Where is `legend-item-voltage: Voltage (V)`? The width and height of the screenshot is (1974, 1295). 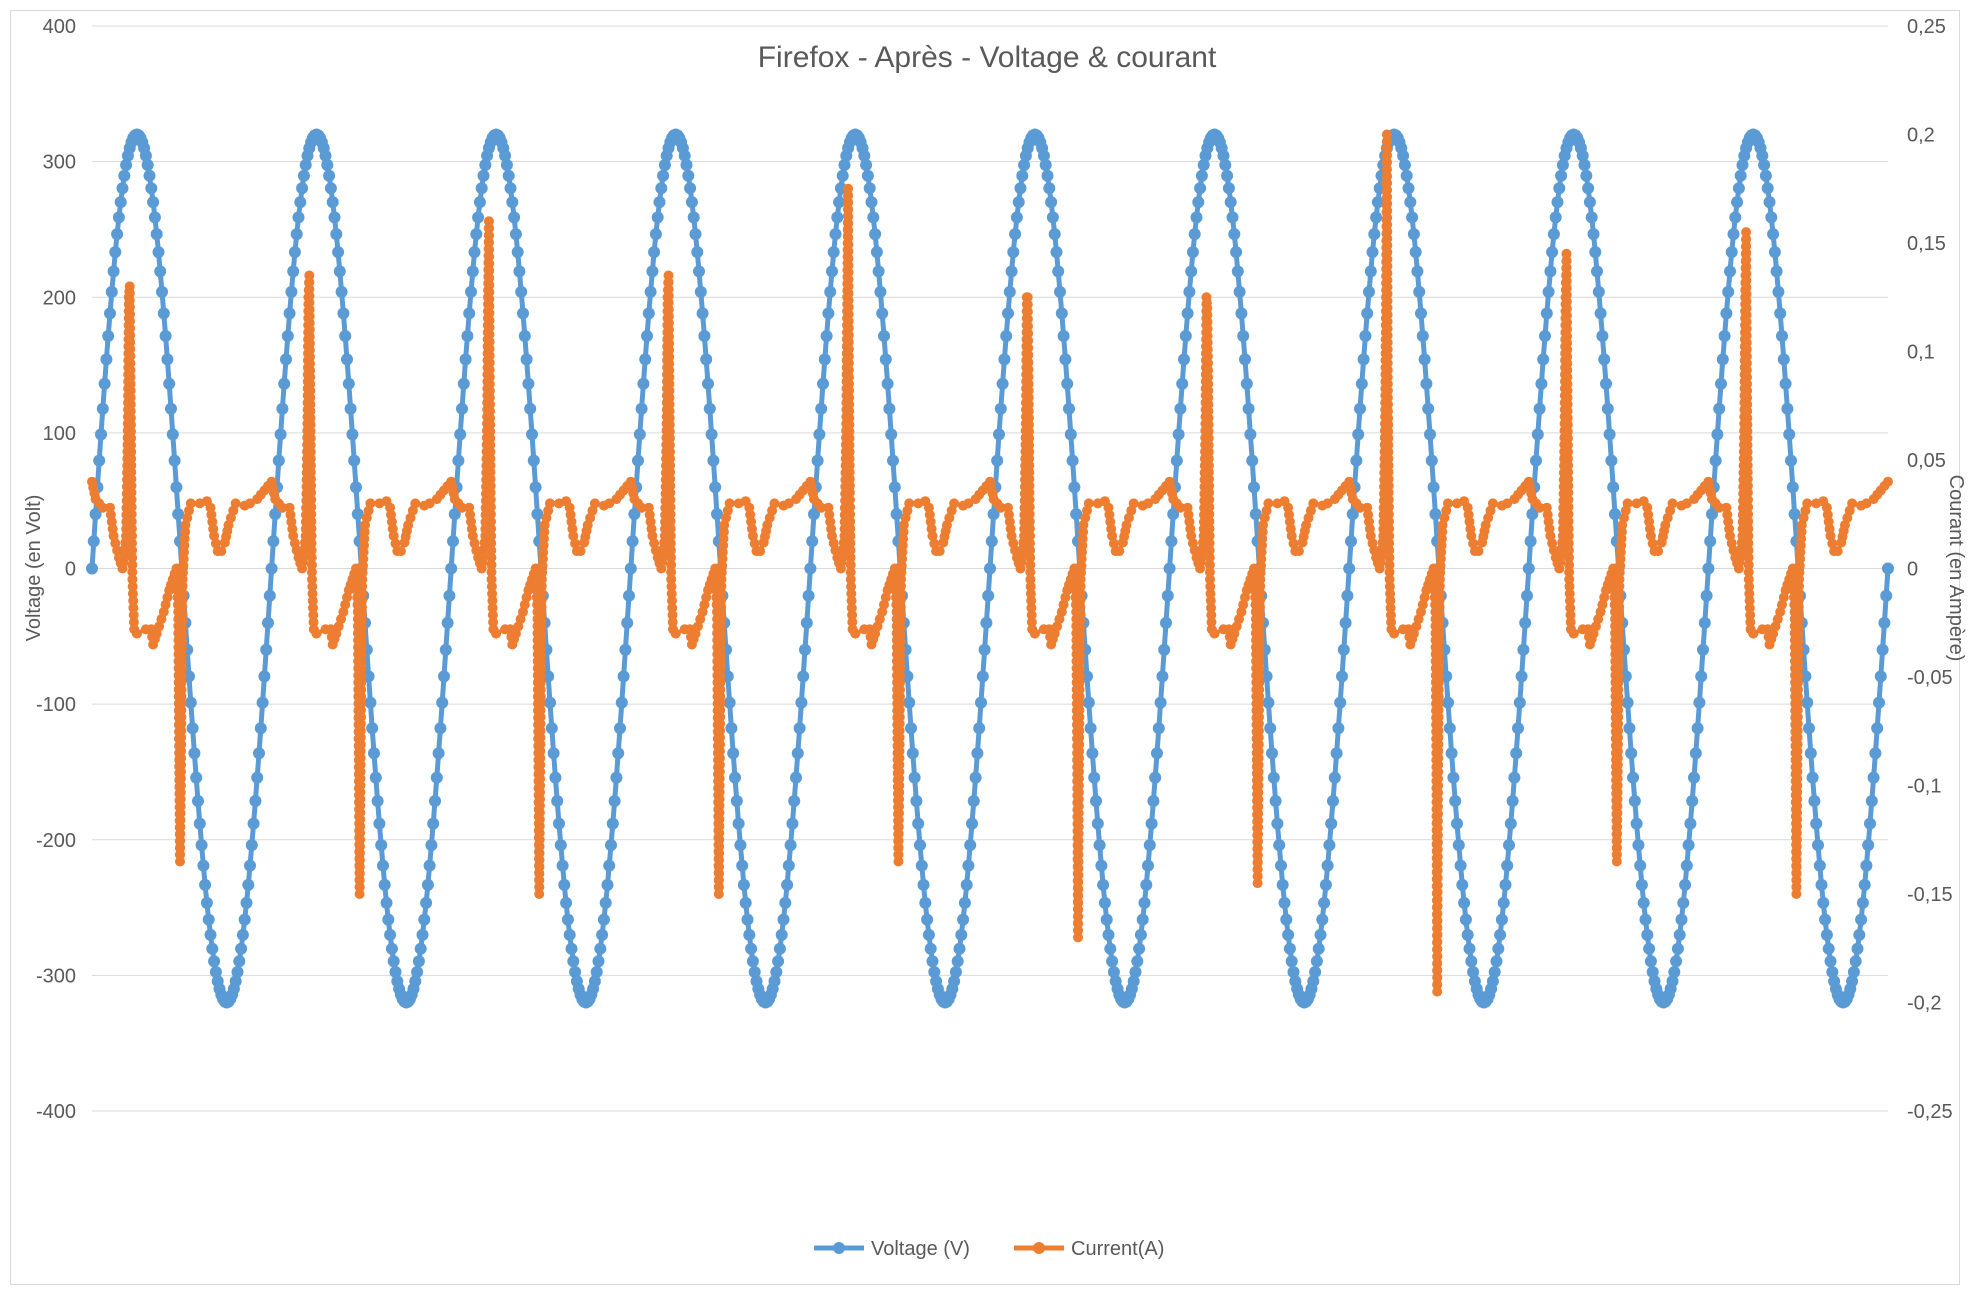 legend-item-voltage: Voltage (V) is located at coordinates (892, 1249).